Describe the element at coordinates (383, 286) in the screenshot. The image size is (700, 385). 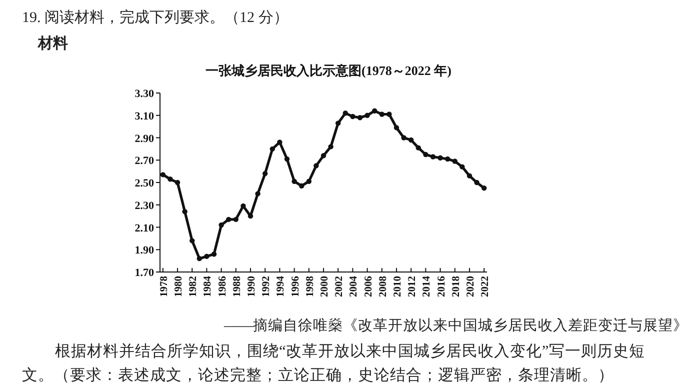
I see `x-tick-label: 2008` at that location.